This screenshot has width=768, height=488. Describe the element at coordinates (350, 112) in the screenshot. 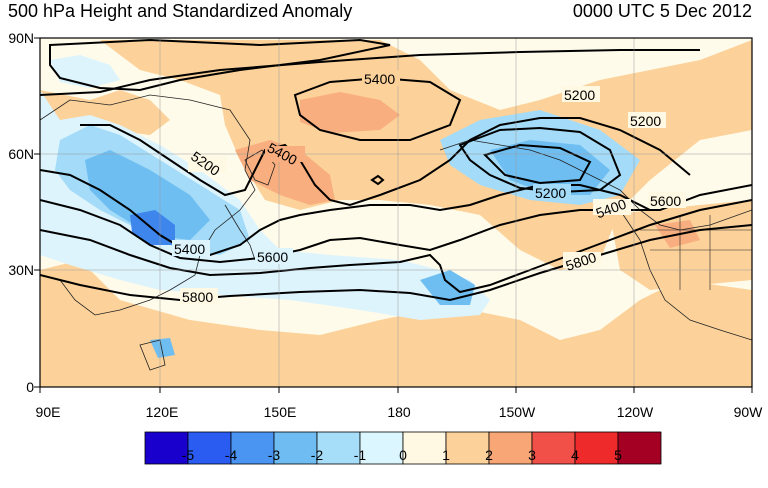

I see `anomaly-core-north-pacific` at that location.